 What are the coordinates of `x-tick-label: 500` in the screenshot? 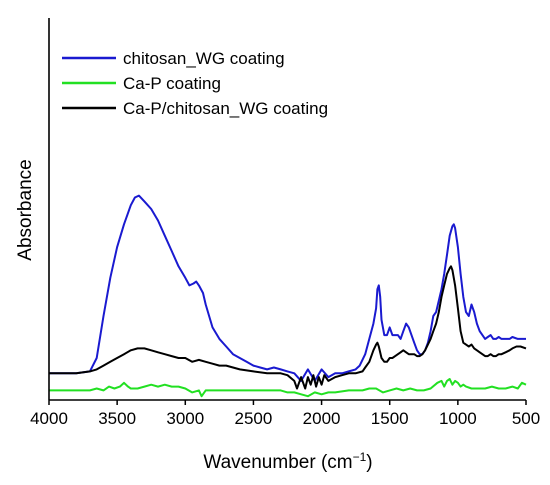 It's located at (526, 418).